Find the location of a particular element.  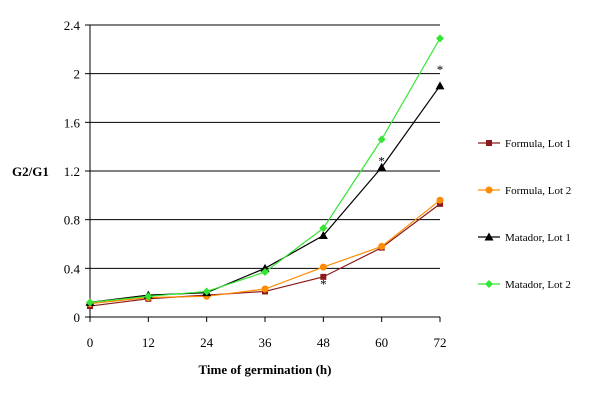

x-tick-label: 60 is located at coordinates (381, 342).